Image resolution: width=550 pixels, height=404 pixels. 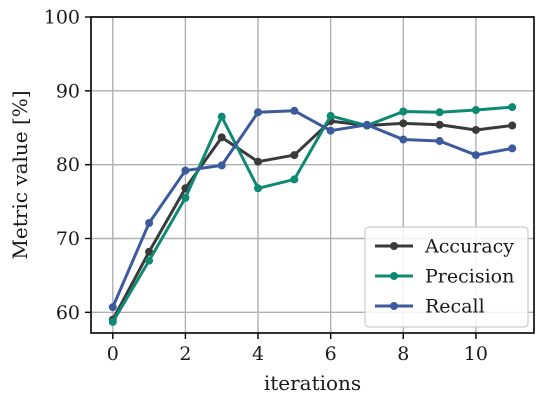 I want to click on legend-item-precision: Precision, so click(x=444, y=277).